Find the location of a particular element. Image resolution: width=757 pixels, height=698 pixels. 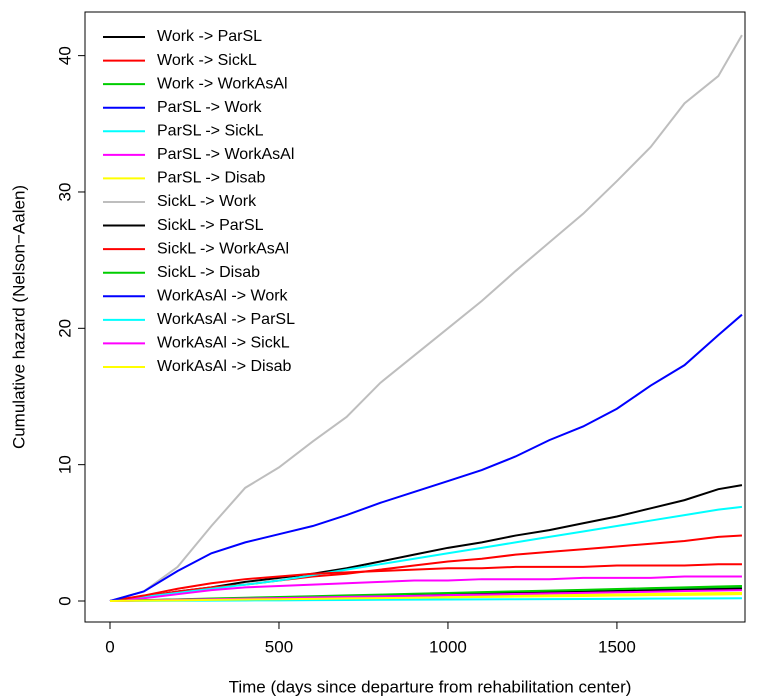

x-tick-label: 500 is located at coordinates (279, 646).